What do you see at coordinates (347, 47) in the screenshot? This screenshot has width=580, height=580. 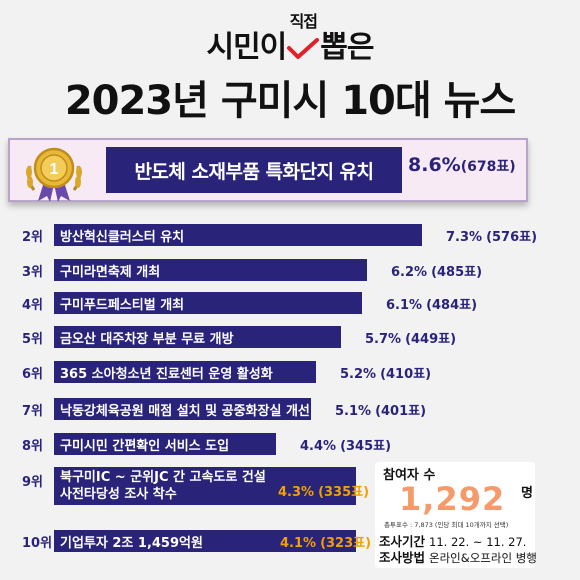 I see `title-after: 뽑은` at bounding box center [347, 47].